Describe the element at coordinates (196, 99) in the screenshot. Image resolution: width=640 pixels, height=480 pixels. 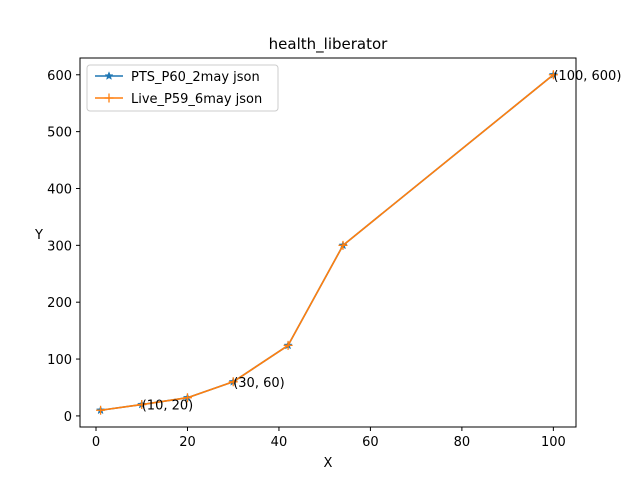
I see `legend-label: Live_P59_6may json` at that location.